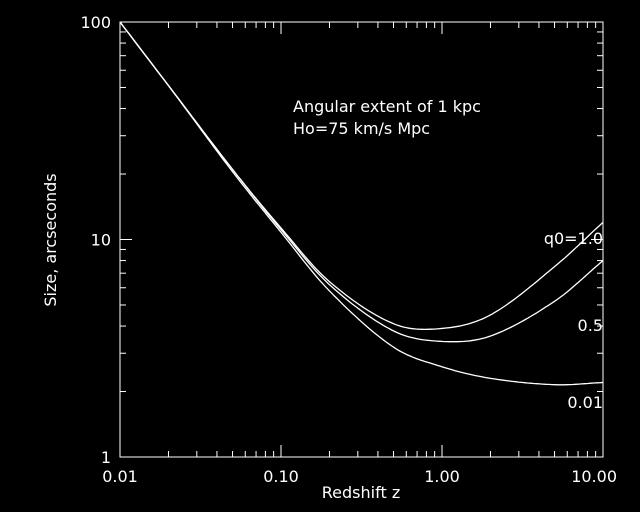 The image size is (640, 512). Describe the element at coordinates (359, 476) in the screenshot. I see `x-axis-tick-labels: 0.01 0.10 1.00 10.00` at that location.